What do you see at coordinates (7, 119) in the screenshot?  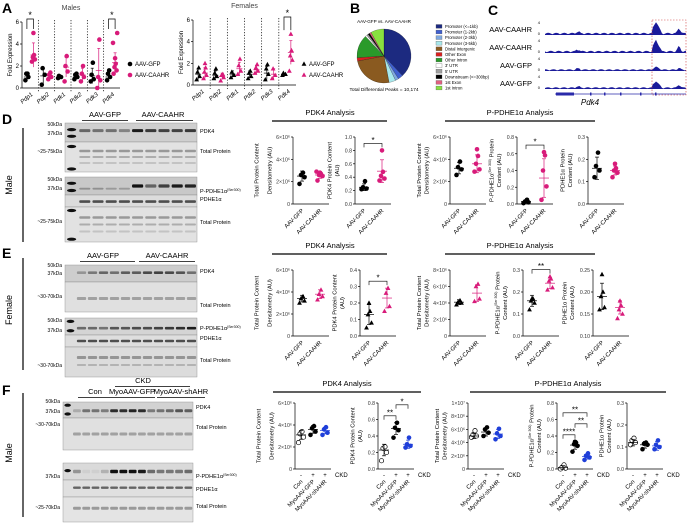 I see `panel-label-d: D` at bounding box center [7, 119].